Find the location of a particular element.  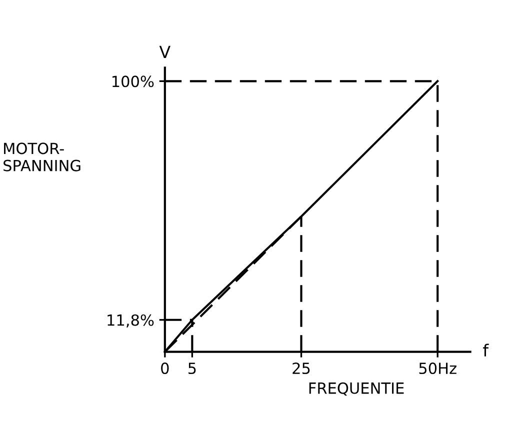

y-tick-label: 100% is located at coordinates (133, 82).